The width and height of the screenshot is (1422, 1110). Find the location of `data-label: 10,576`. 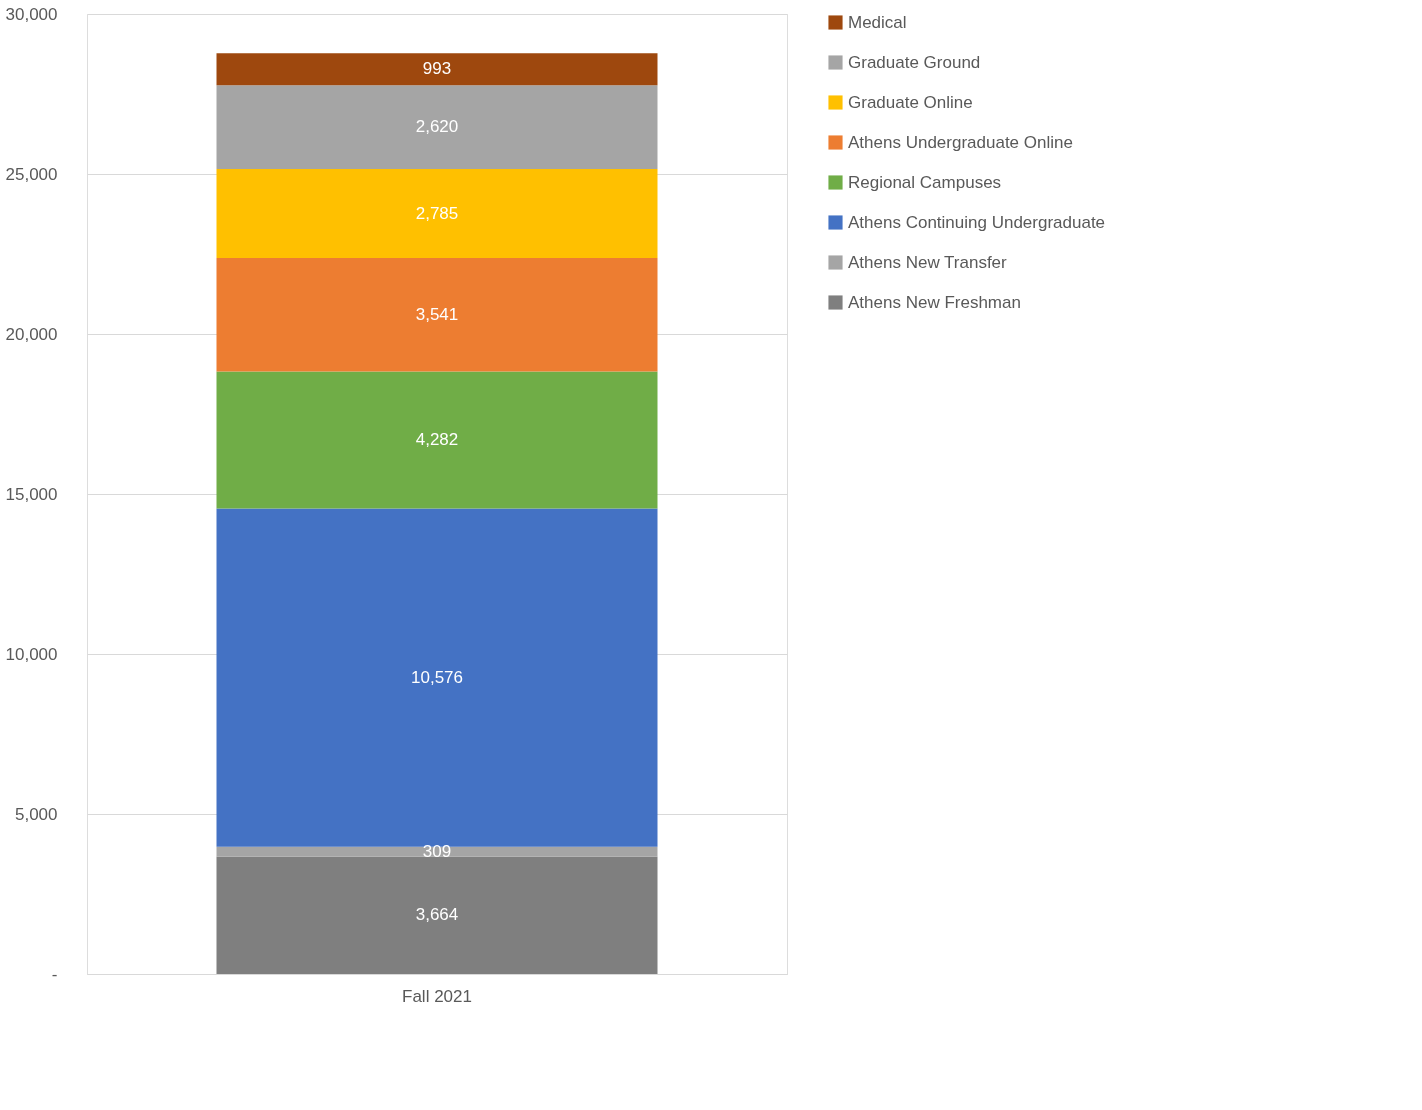

data-label: 10,576 is located at coordinates (437, 677).